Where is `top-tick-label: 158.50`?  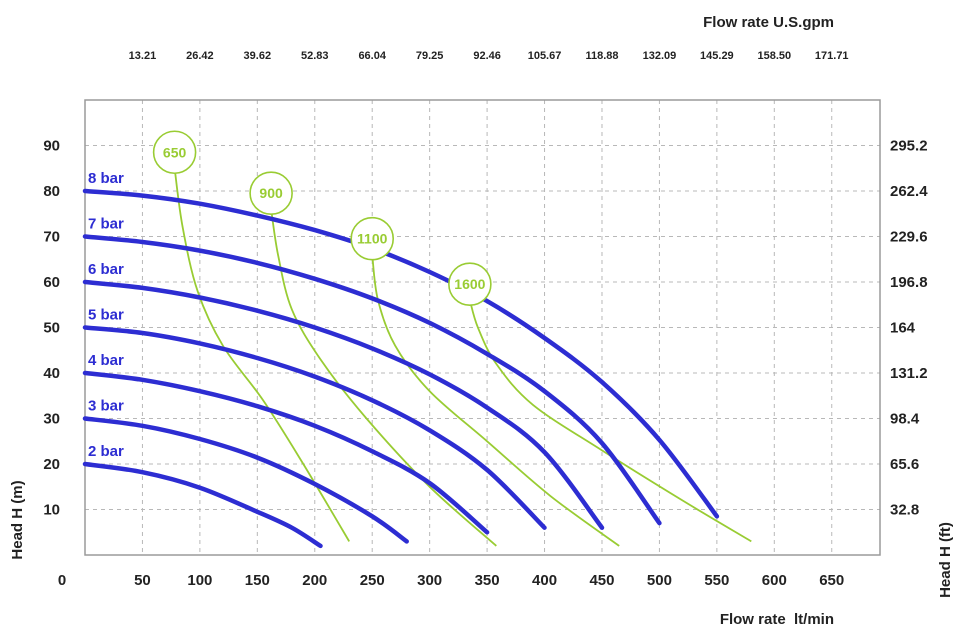
top-tick-label: 158.50 is located at coordinates (774, 56).